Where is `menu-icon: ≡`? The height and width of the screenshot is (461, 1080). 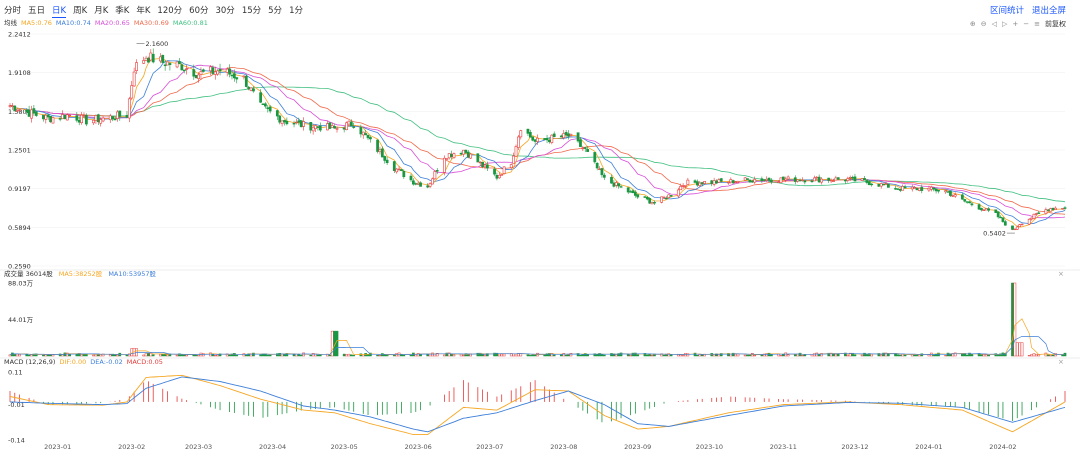 menu-icon: ≡ is located at coordinates (1037, 24).